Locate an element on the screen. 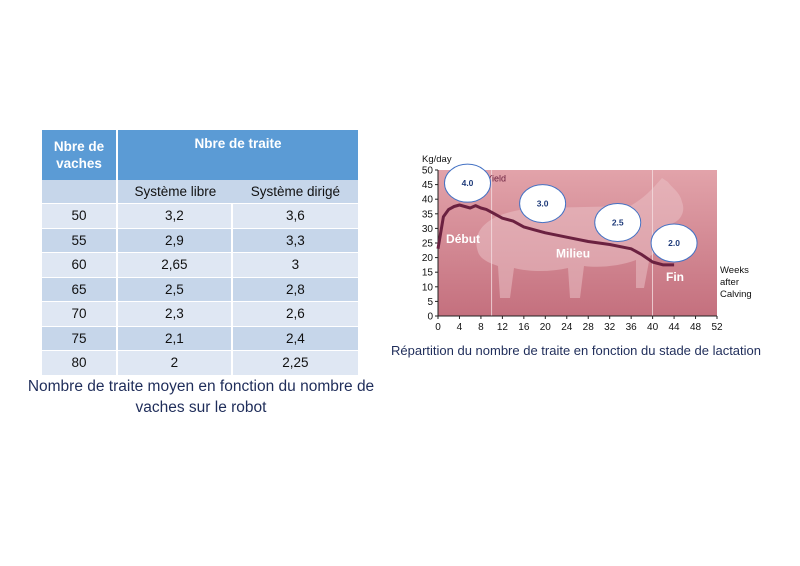 The width and height of the screenshot is (800, 566). cell-dirige: 3,6 is located at coordinates (295, 215).